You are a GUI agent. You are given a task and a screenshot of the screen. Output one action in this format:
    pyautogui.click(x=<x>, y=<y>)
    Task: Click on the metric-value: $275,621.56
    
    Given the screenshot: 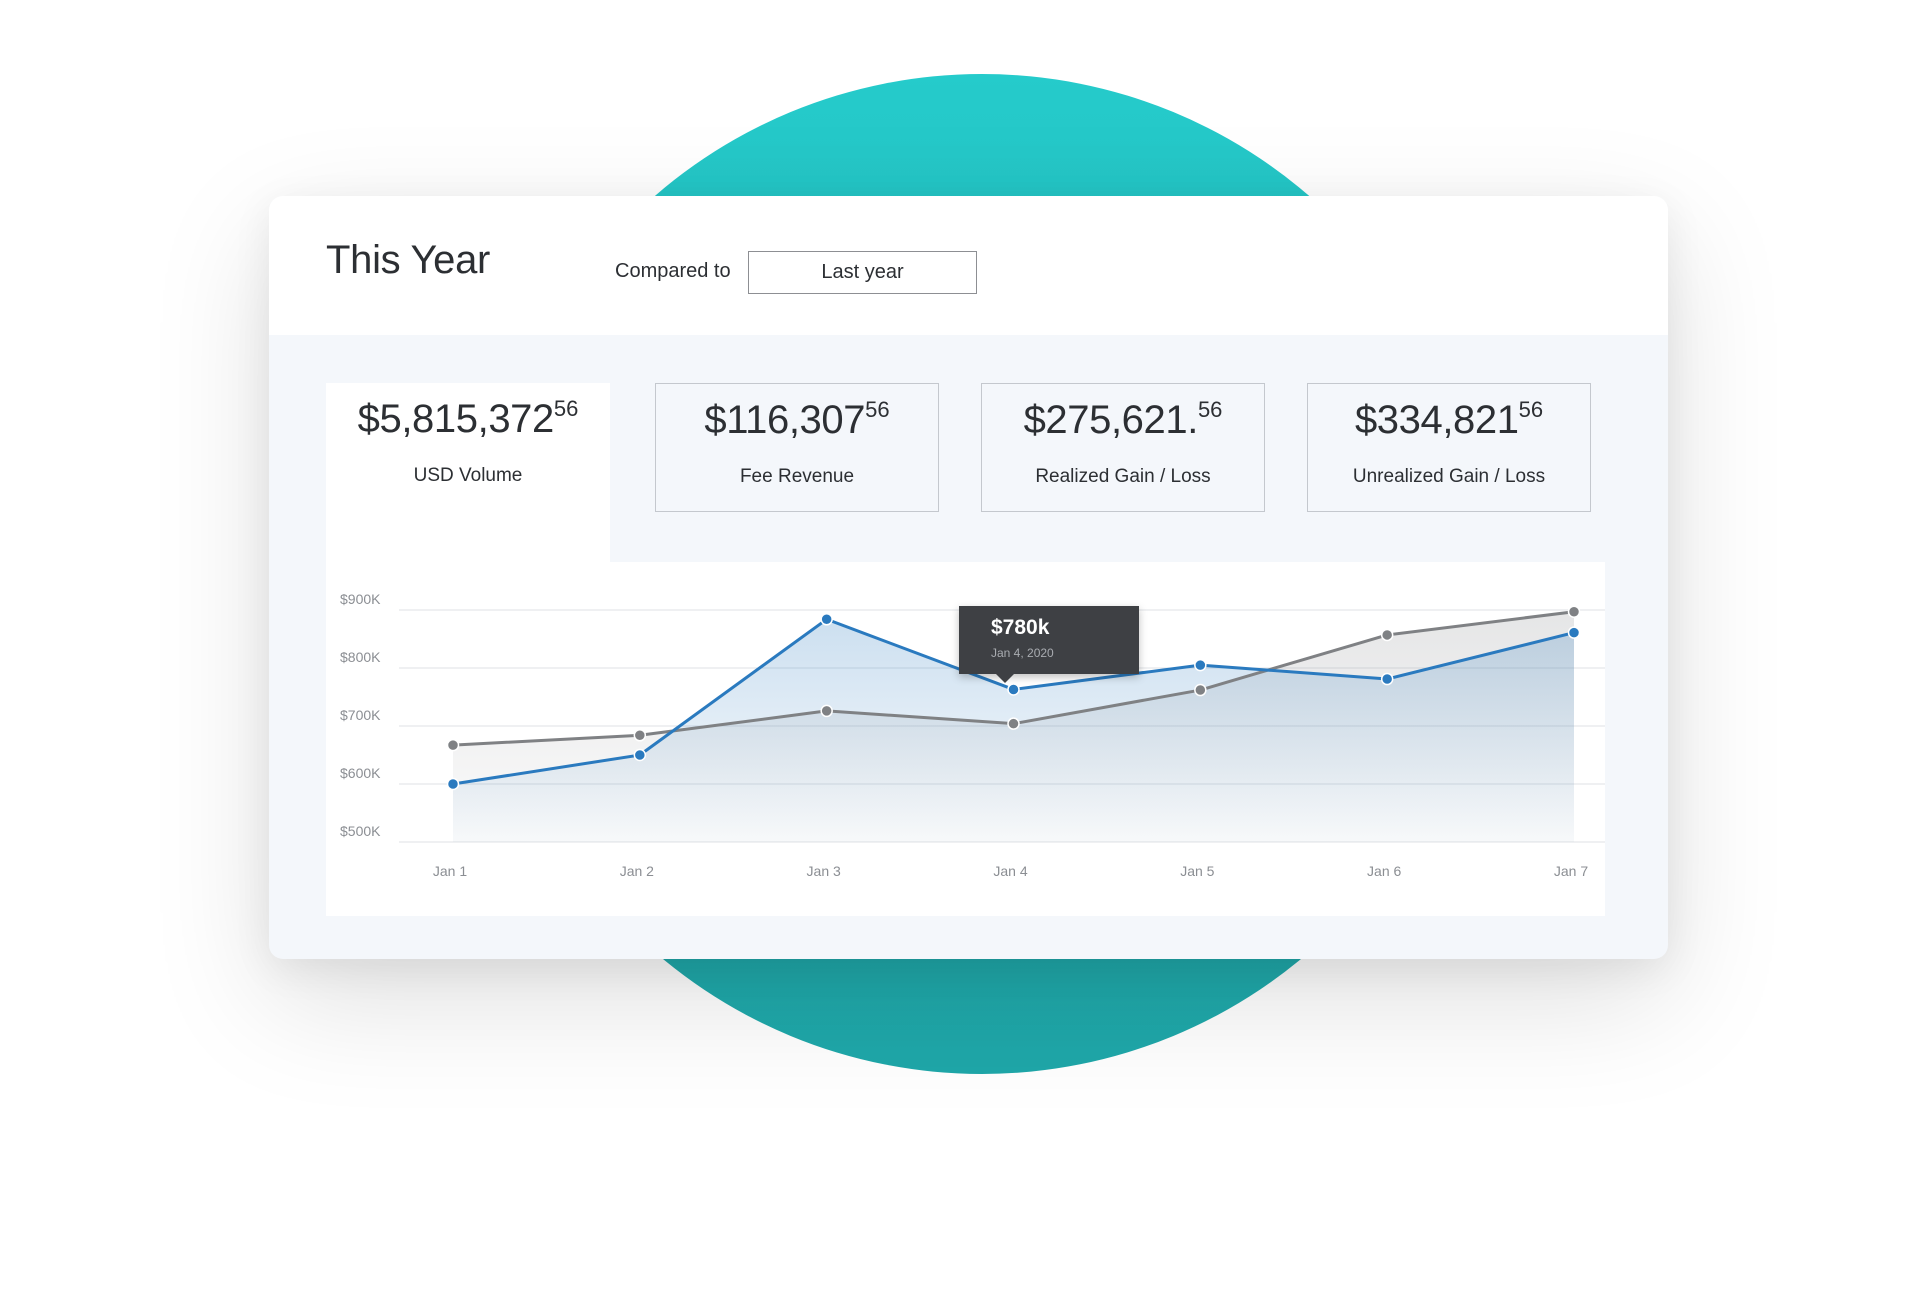 What is the action you would take?
    pyautogui.click(x=1123, y=419)
    